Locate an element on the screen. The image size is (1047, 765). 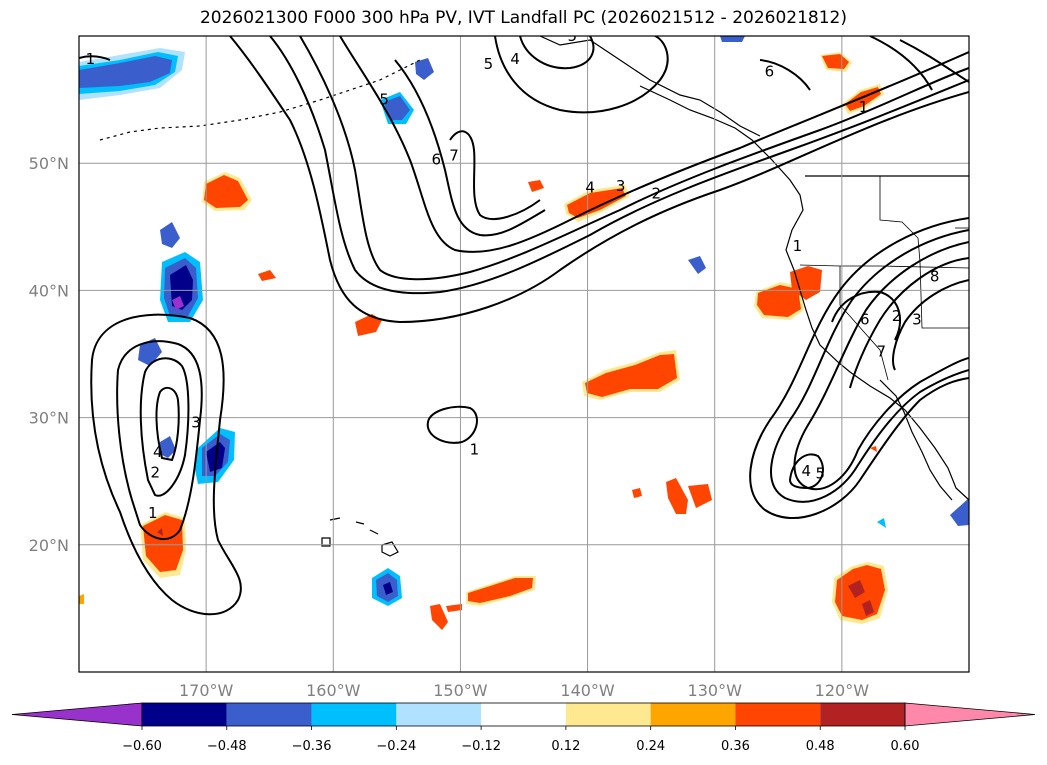
colorbar-extend-high is located at coordinates (970, 714).